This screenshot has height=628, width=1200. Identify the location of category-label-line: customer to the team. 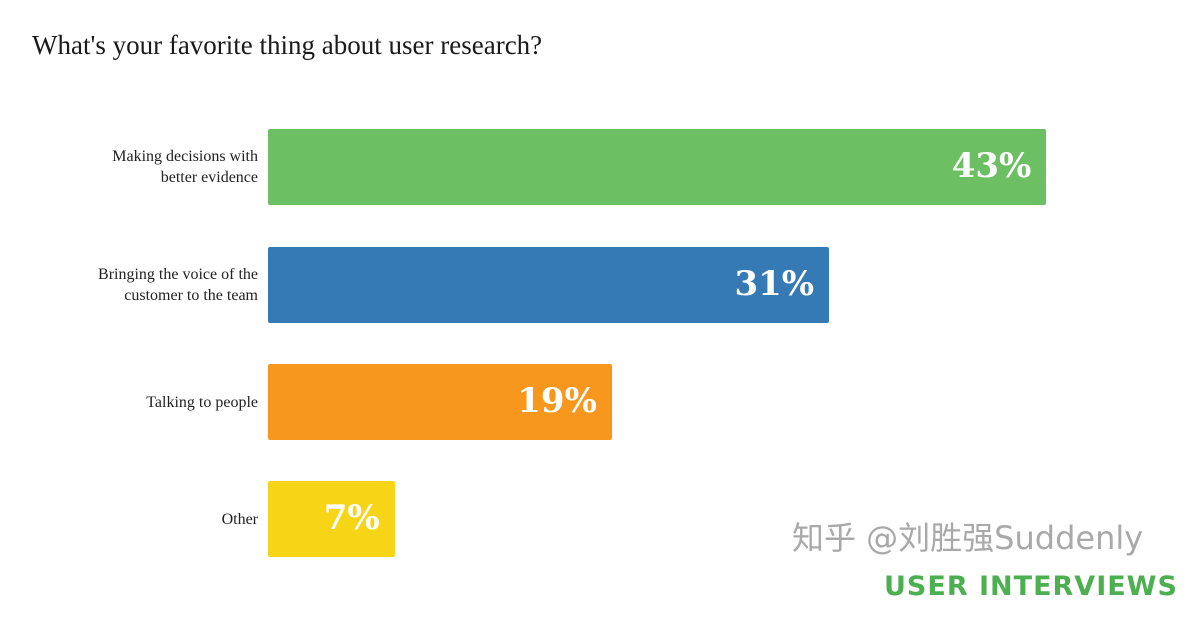
(191, 295).